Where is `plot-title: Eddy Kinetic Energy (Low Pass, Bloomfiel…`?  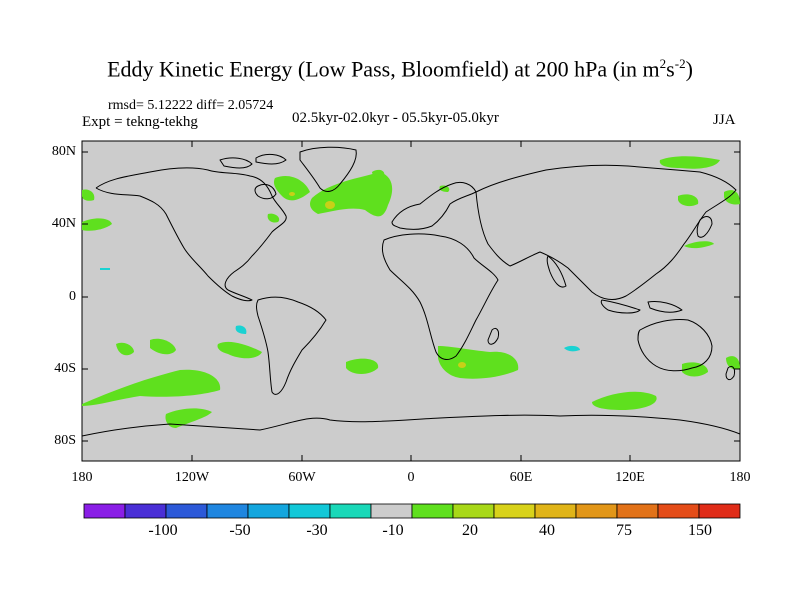
plot-title: Eddy Kinetic Energy (Low Pass, Bloomfiel… is located at coordinates (400, 69).